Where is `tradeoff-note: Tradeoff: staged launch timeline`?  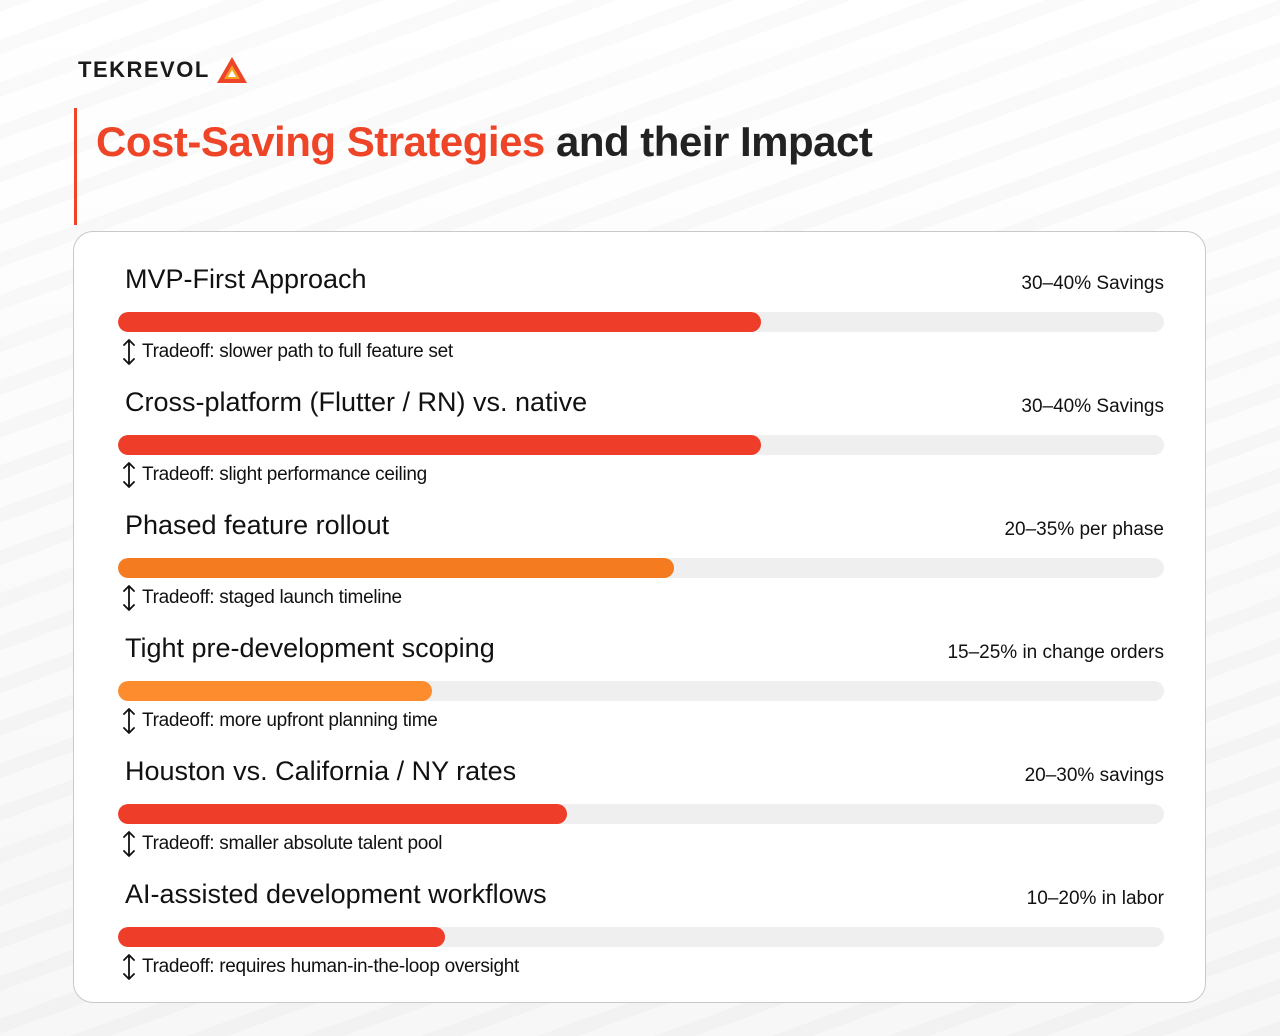
tradeoff-note: Tradeoff: staged launch timeline is located at coordinates (262, 598).